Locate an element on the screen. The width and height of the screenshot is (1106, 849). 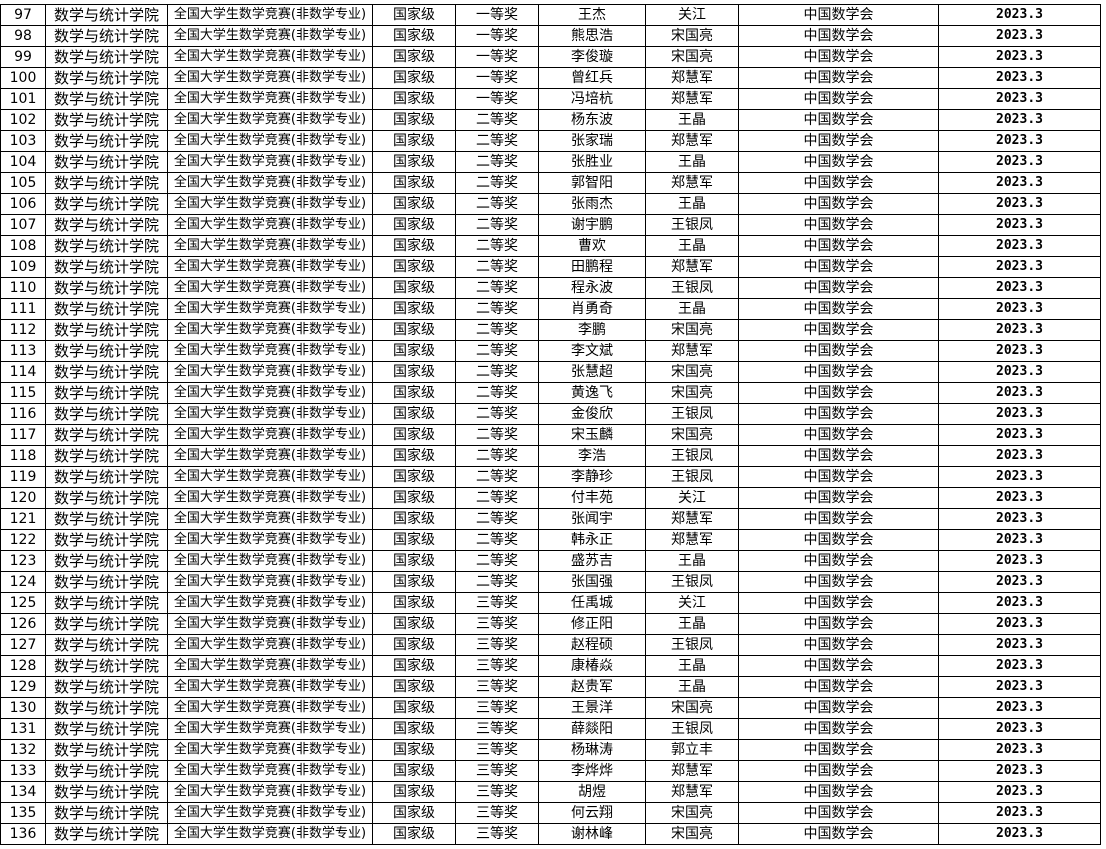
row-number: 124 is located at coordinates (23, 582).